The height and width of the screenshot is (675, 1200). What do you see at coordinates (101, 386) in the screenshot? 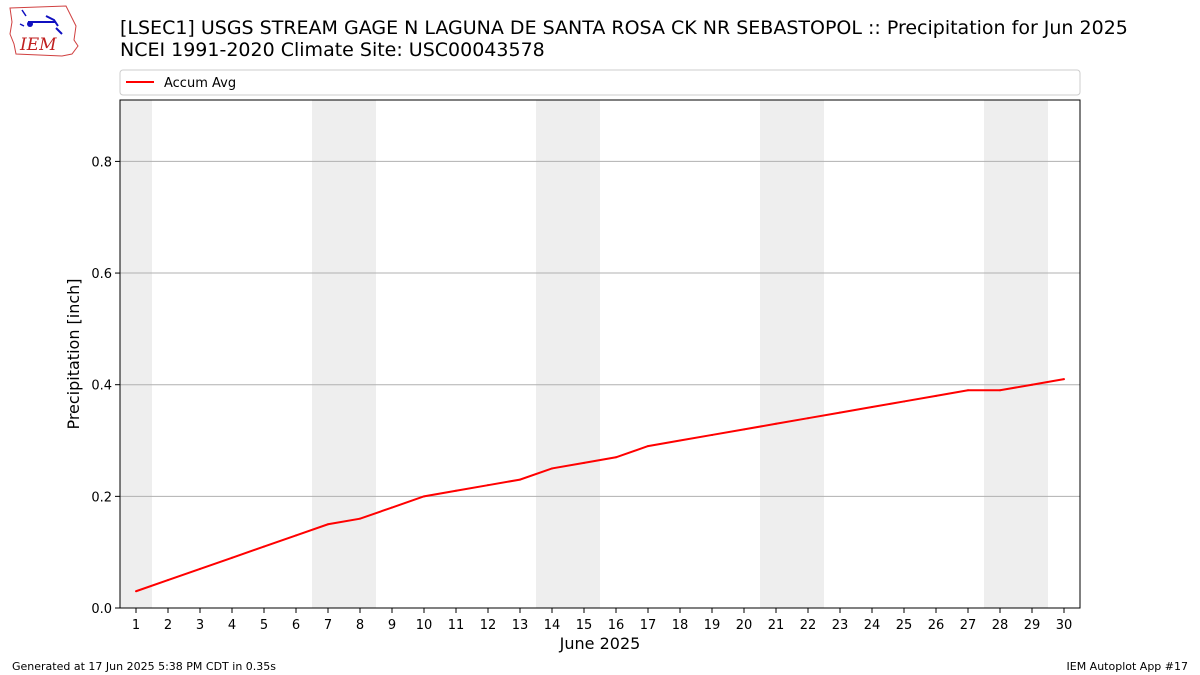
I see `y-tick-label-2: 0.4` at bounding box center [101, 386].